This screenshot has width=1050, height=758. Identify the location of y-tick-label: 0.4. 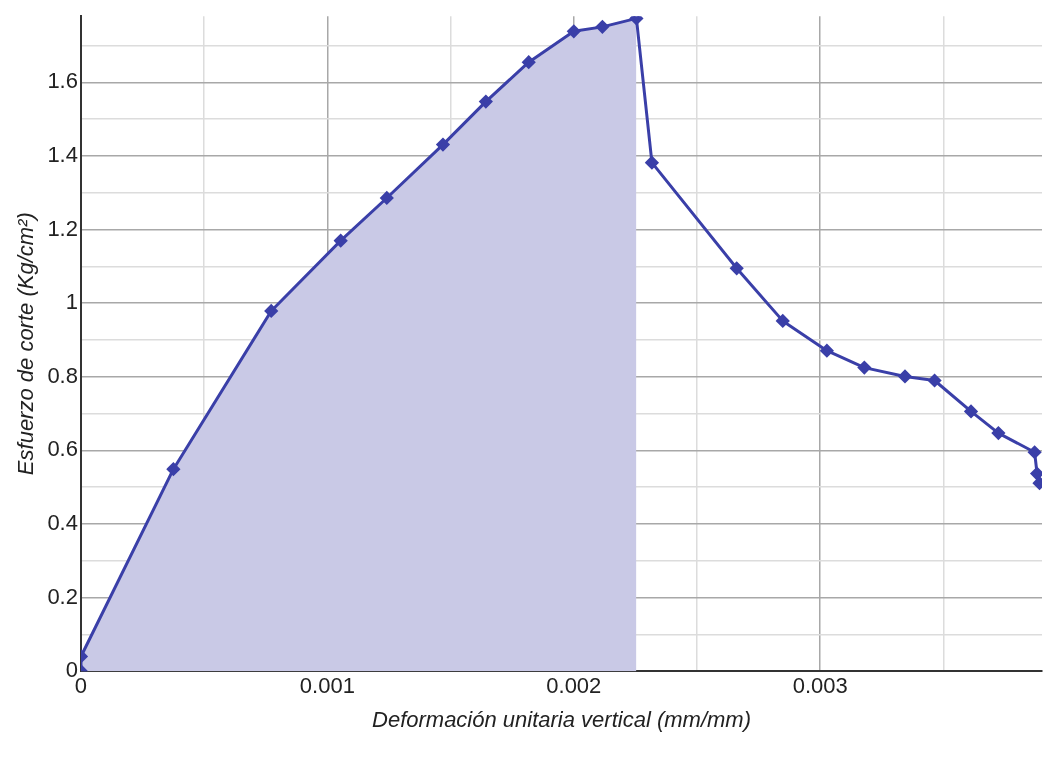
(62, 523).